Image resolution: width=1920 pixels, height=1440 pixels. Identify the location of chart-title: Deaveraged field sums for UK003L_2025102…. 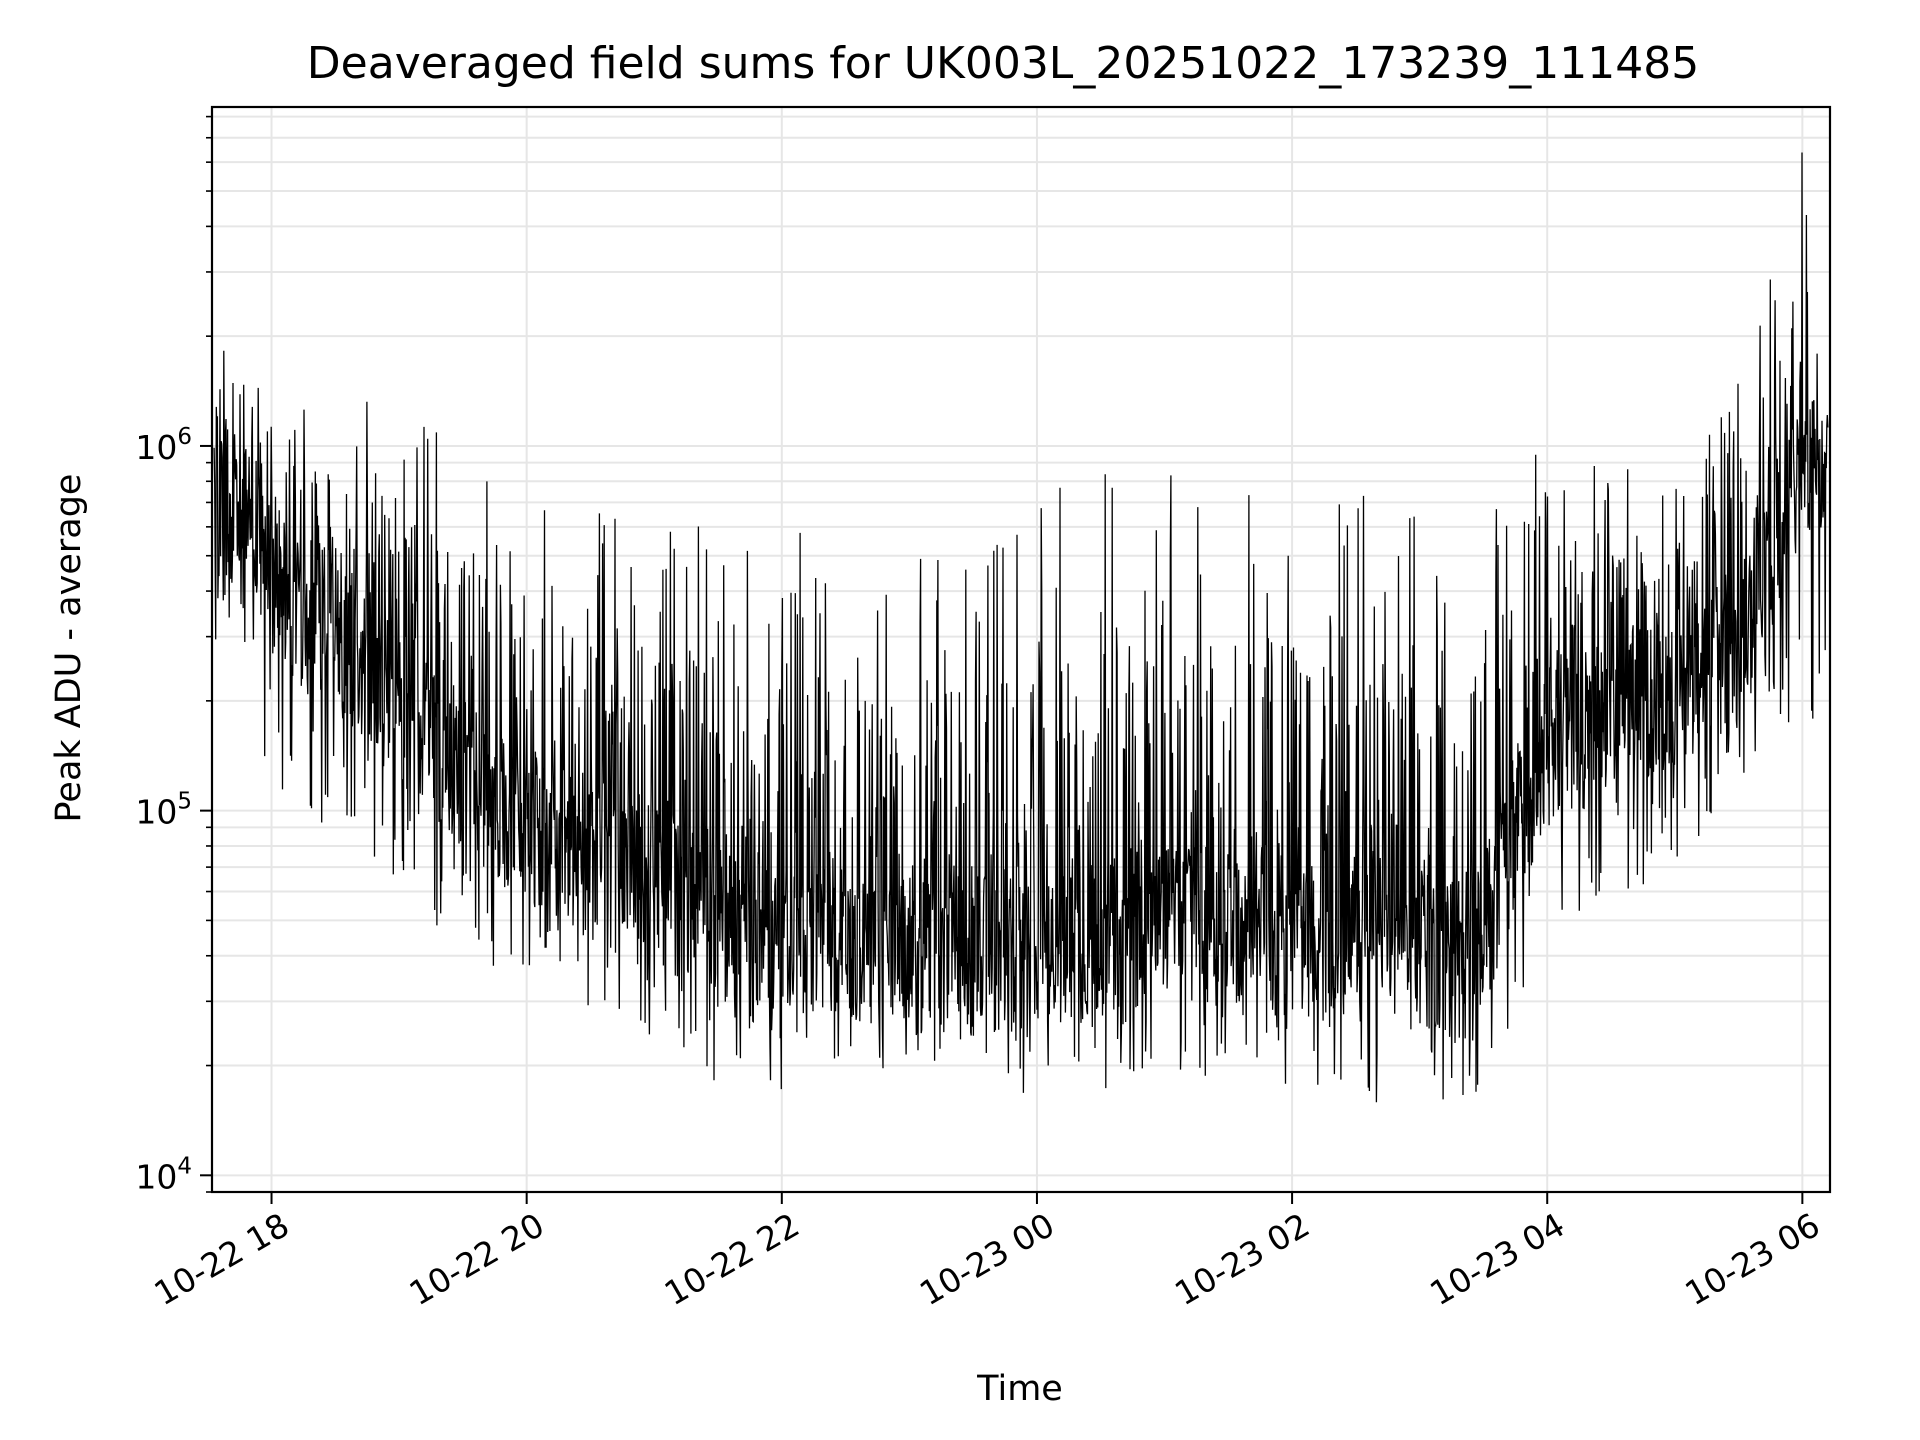
(1003, 63).